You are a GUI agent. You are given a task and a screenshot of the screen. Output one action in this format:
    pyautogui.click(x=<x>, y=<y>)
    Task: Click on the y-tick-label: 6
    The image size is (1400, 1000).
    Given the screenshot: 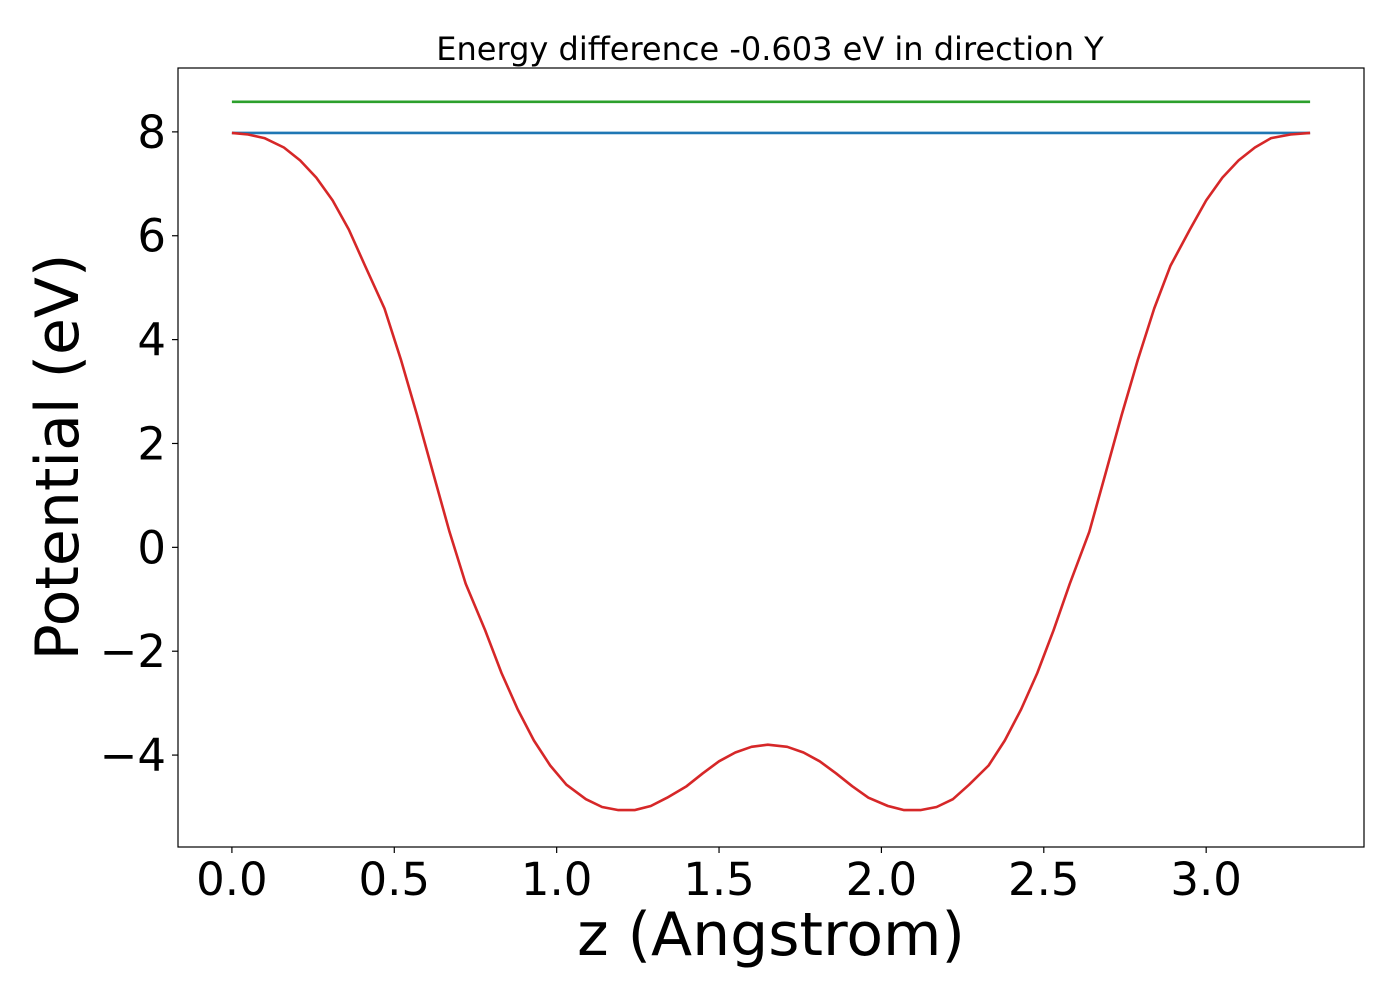 What is the action you would take?
    pyautogui.click(x=151, y=236)
    